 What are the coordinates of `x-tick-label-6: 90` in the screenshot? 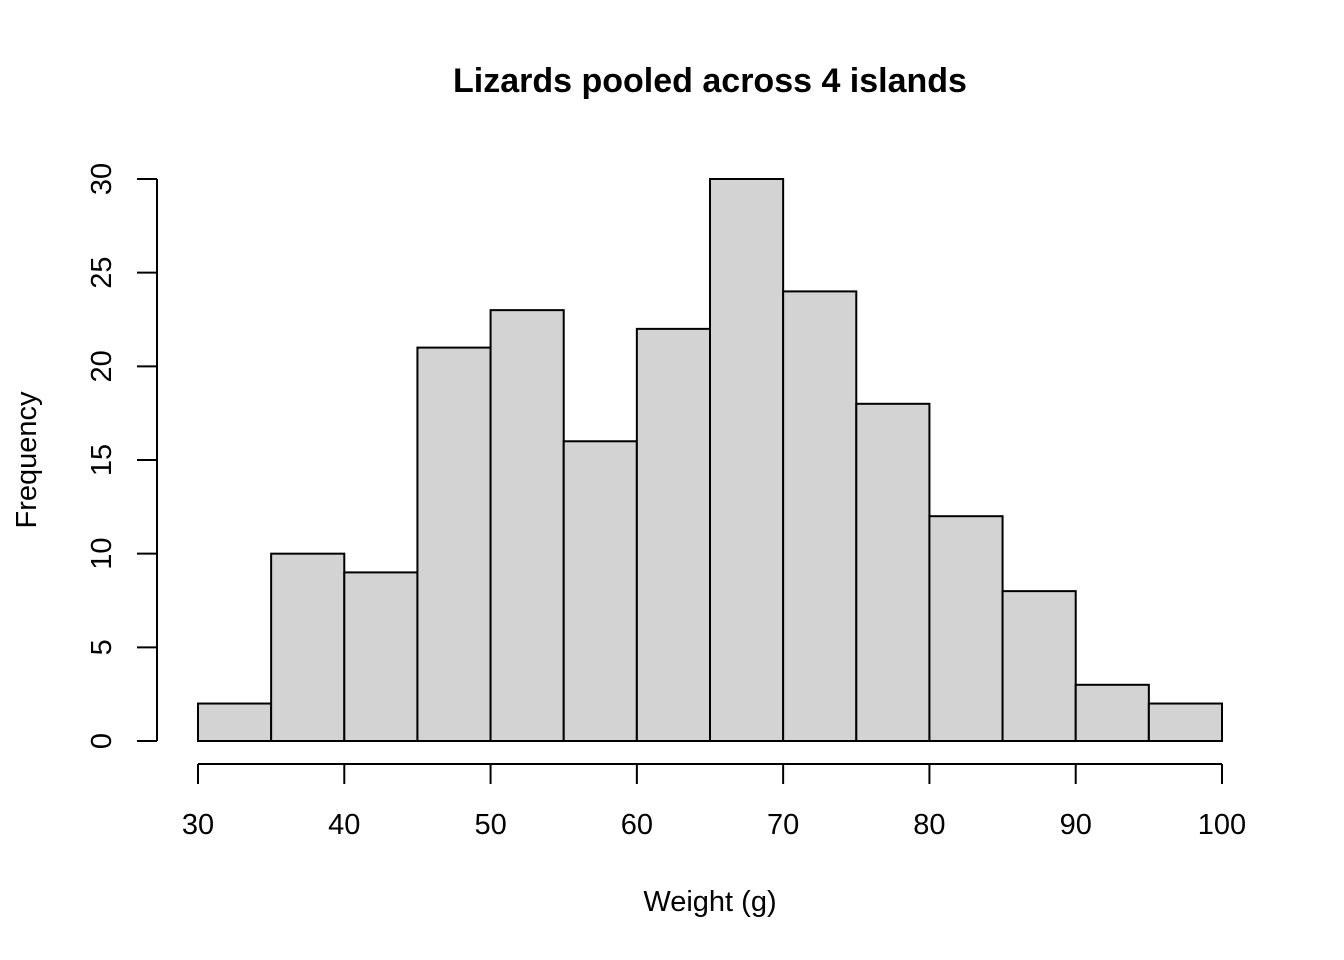 It's located at (1076, 825).